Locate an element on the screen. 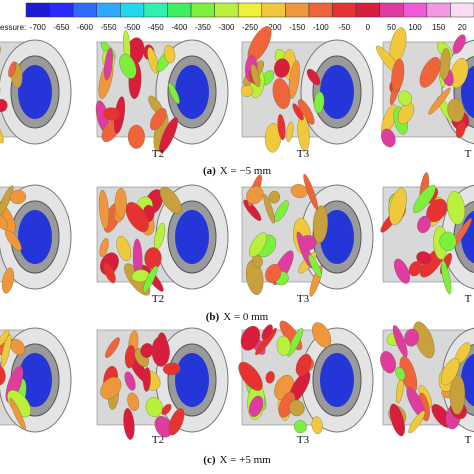  colorbar-label: 100 is located at coordinates (415, 27).